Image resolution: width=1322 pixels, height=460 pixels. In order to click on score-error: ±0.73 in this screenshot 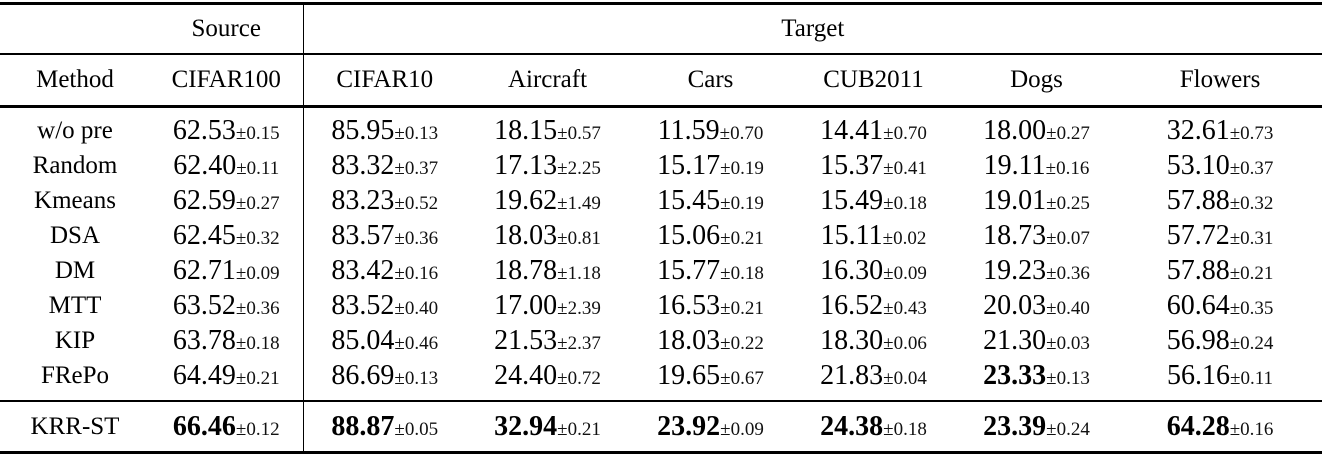, I will do `click(1251, 133)`.